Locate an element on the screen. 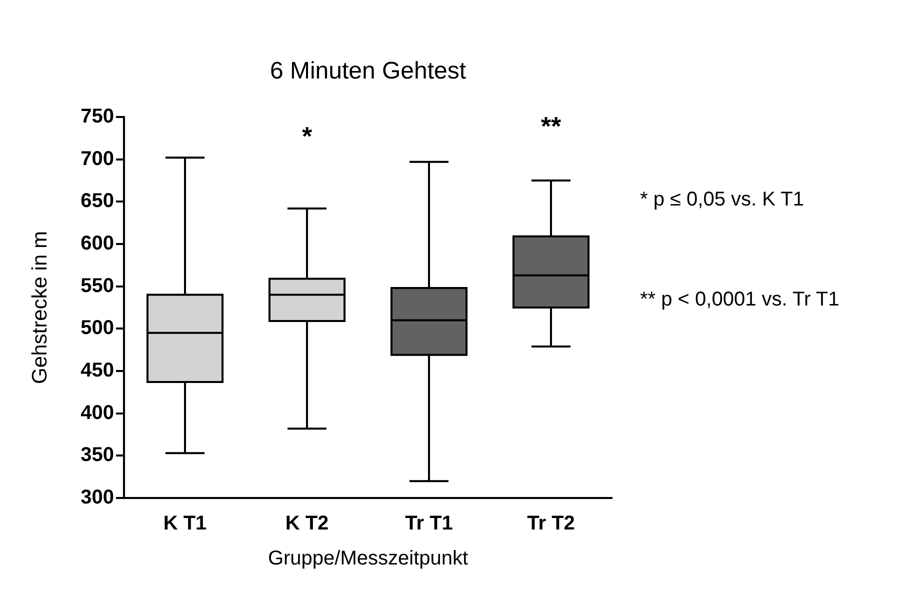 This screenshot has height=597, width=909. y-tick-label: 400 is located at coordinates (97, 413).